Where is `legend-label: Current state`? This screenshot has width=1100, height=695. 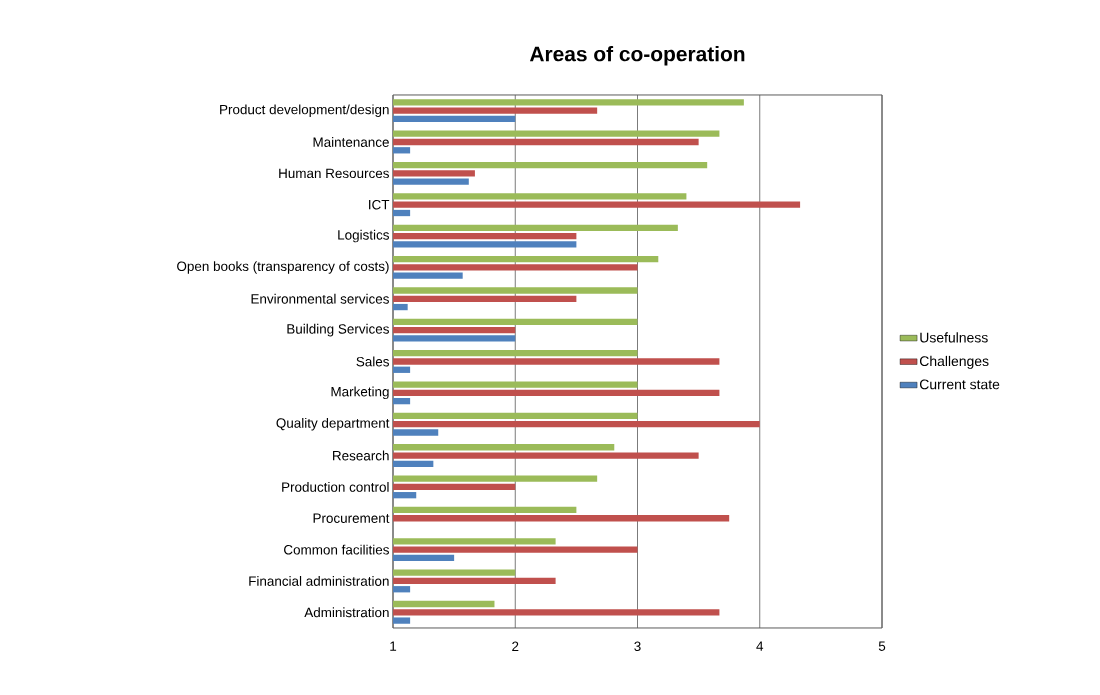
legend-label: Current state is located at coordinates (959, 384).